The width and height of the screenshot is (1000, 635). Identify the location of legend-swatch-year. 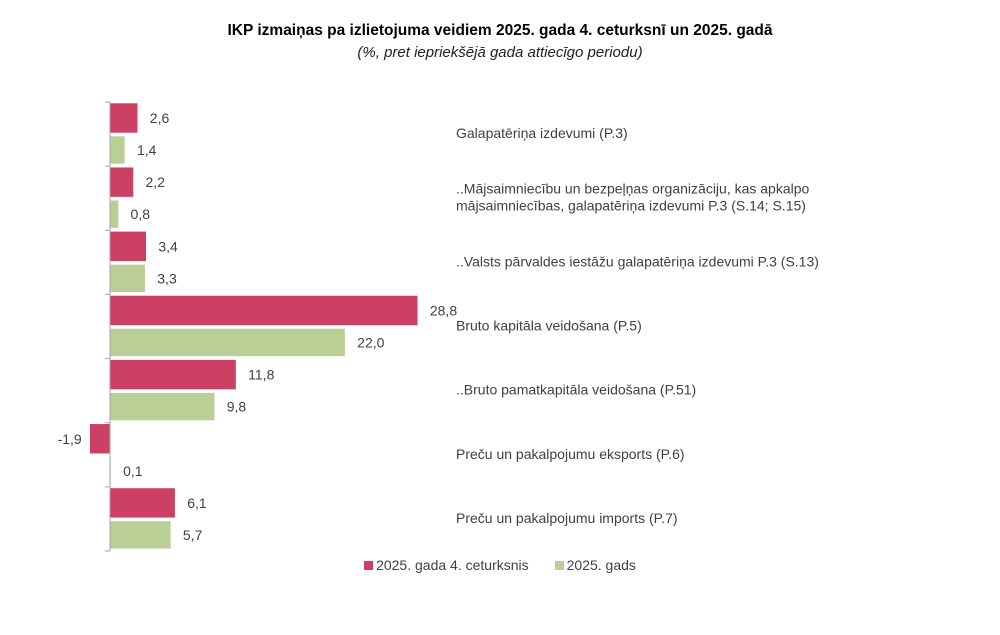
(559, 565).